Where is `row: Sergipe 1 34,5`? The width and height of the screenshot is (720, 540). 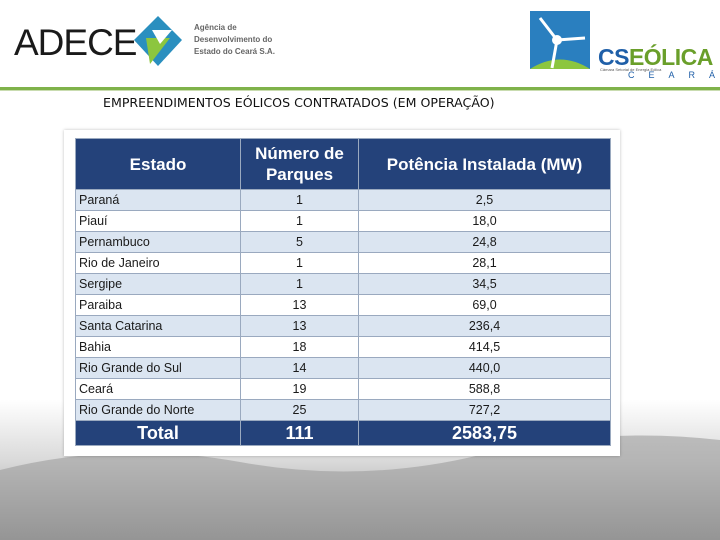 row: Sergipe 1 34,5 is located at coordinates (343, 284).